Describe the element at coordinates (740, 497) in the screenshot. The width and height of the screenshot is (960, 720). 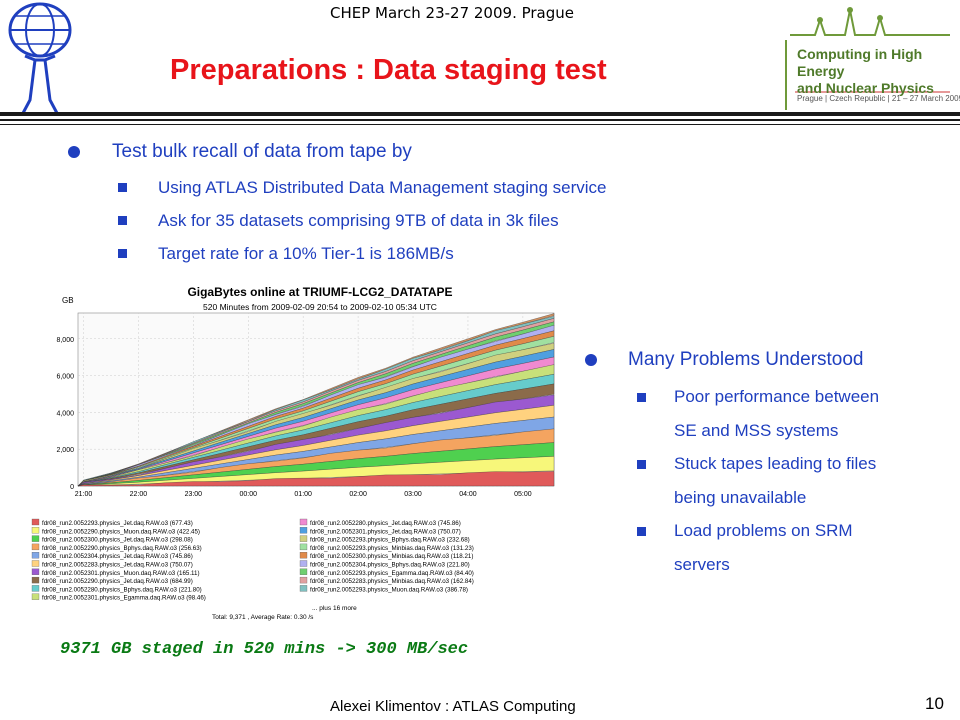
I see `right-line-4: being unavailable` at that location.